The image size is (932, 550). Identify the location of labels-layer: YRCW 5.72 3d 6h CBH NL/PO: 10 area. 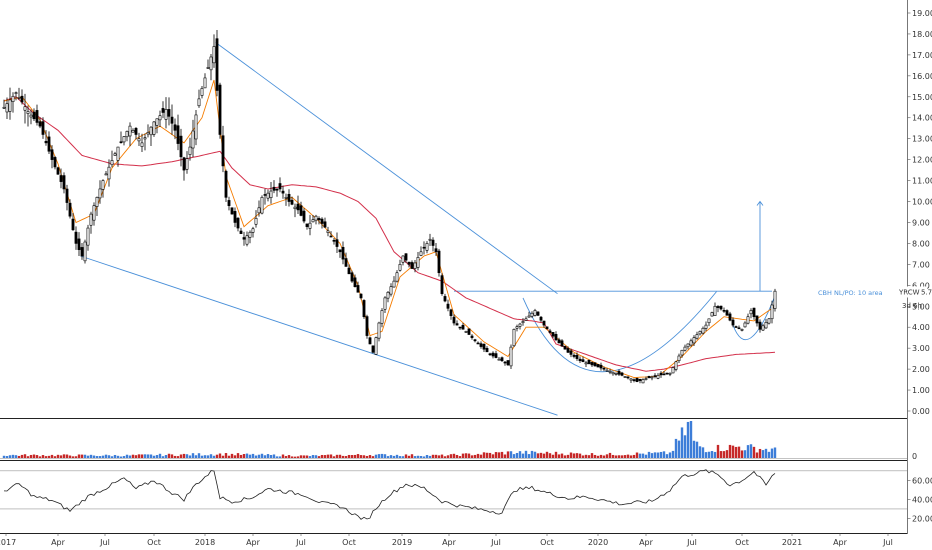
(875, 298).